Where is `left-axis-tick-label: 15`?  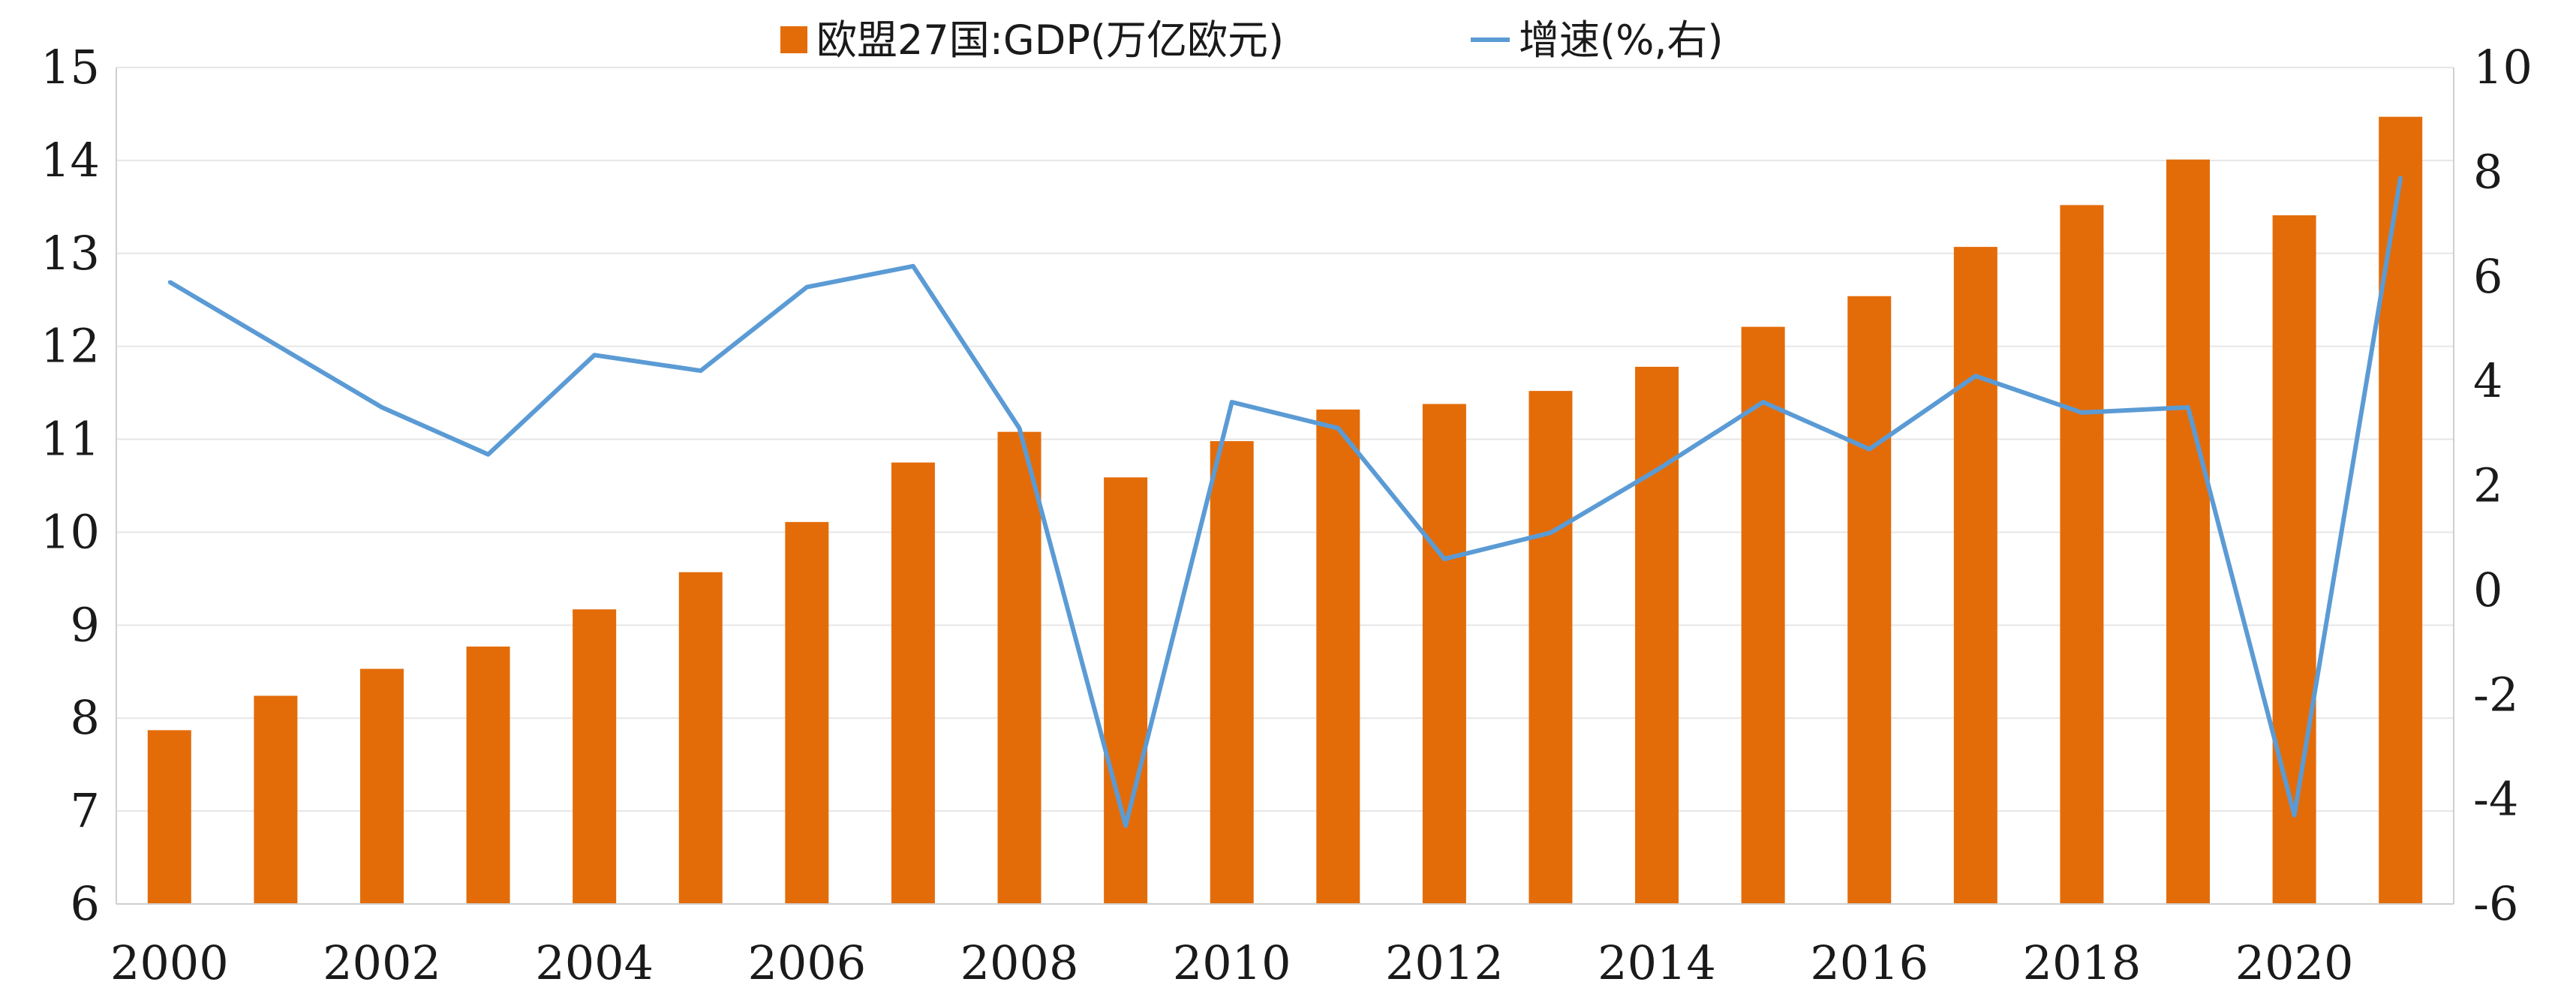 left-axis-tick-label: 15 is located at coordinates (70, 67).